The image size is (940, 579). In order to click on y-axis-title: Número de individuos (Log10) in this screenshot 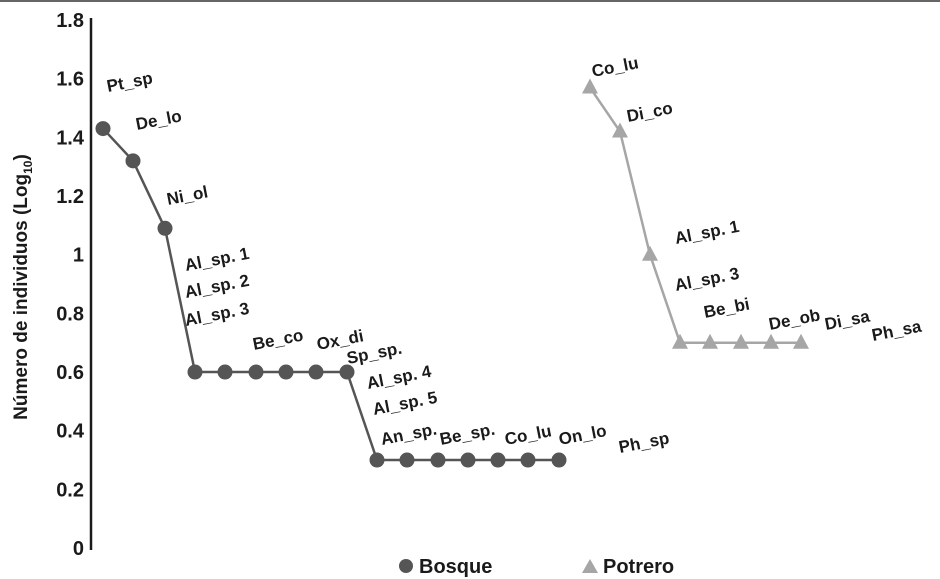, I will do `click(23, 287)`.